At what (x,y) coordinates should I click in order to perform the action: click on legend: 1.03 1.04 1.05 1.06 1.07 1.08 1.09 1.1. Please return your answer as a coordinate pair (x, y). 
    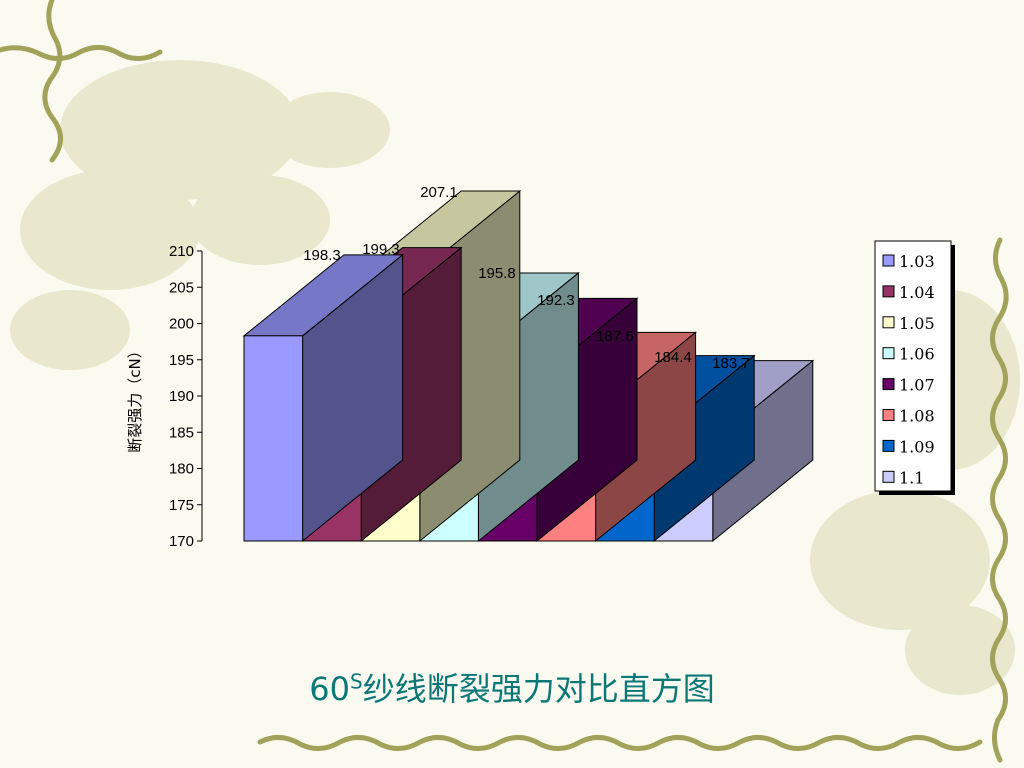
    Looking at the image, I should click on (914, 367).